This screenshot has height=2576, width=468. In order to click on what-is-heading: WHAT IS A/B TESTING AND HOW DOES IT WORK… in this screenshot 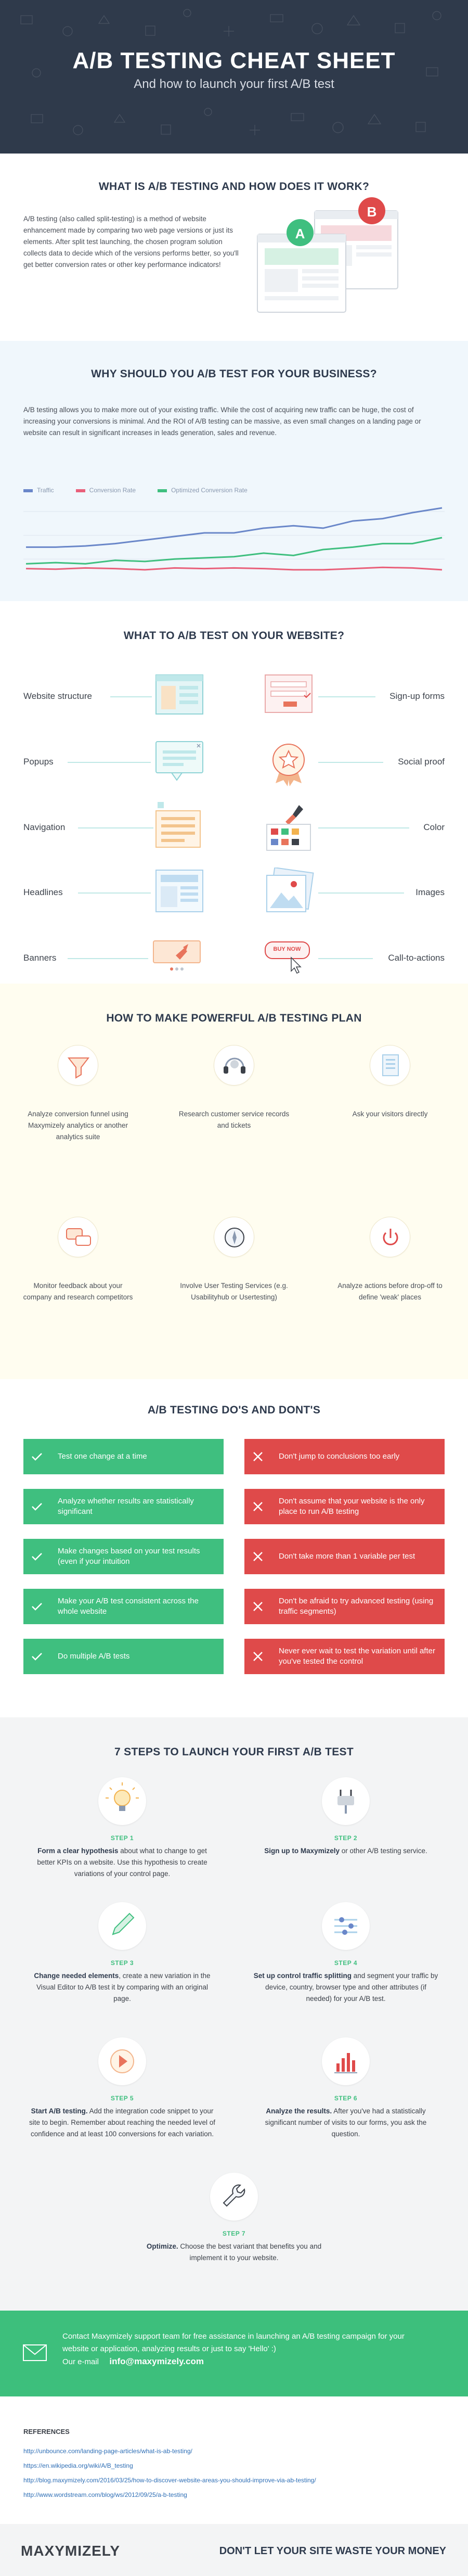, I will do `click(234, 187)`.